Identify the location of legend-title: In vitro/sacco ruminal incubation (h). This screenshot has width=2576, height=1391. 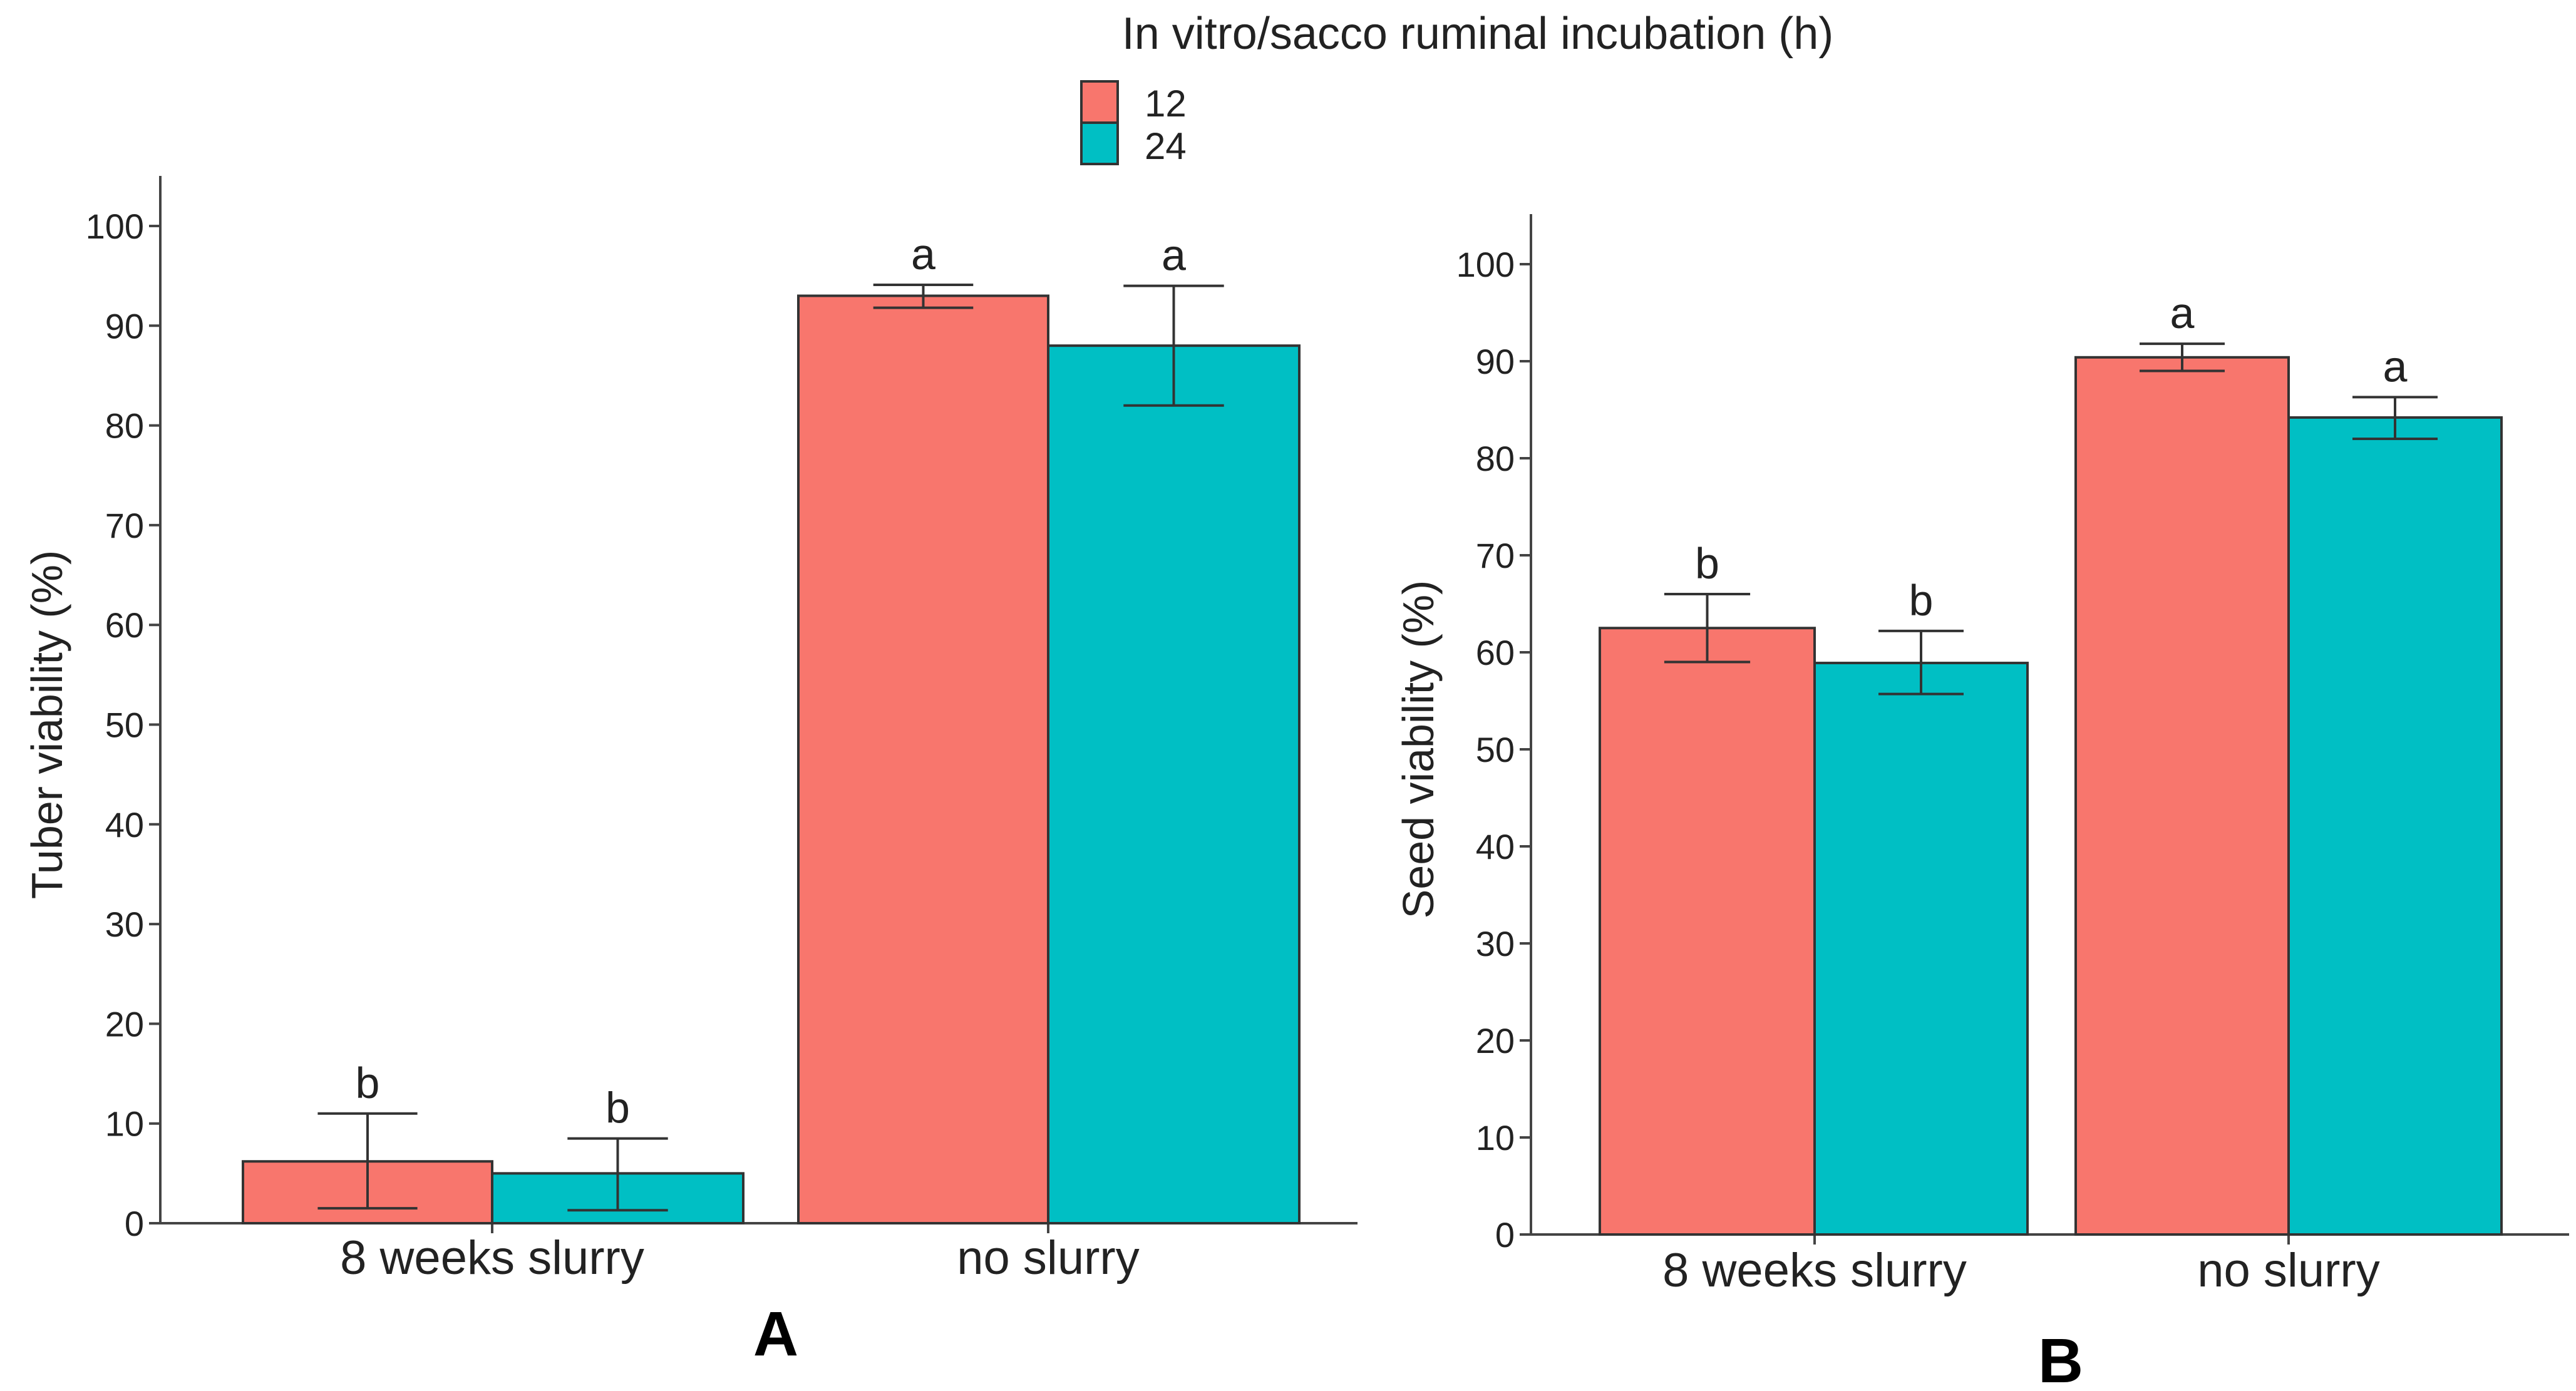
(1478, 34).